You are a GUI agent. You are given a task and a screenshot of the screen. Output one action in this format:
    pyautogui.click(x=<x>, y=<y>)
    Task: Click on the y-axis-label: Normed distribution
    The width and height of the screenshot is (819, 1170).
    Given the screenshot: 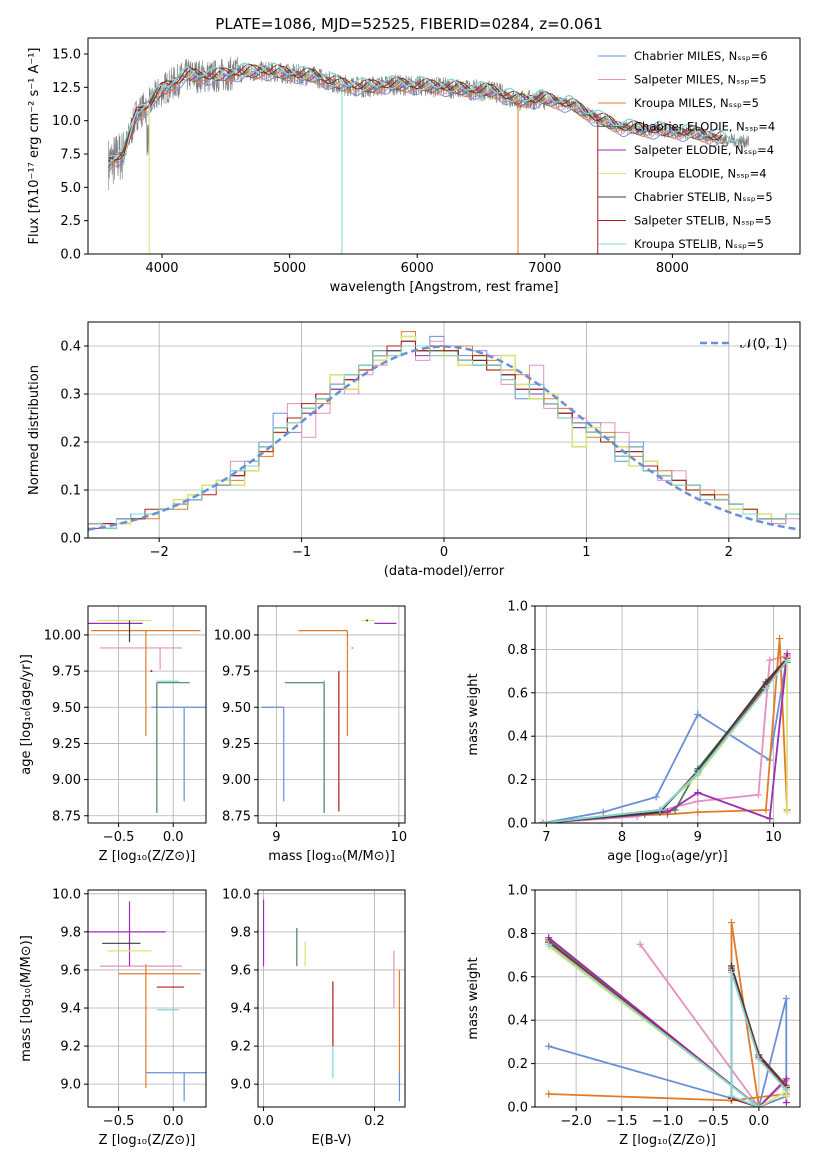 What is the action you would take?
    pyautogui.click(x=34, y=430)
    